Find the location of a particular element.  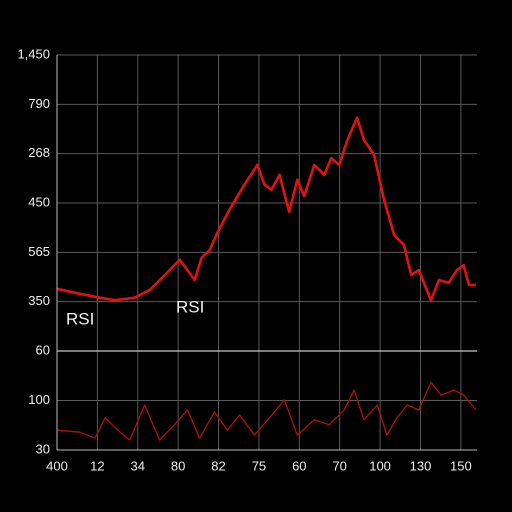

x-tick-label: 70 is located at coordinates (339, 465).